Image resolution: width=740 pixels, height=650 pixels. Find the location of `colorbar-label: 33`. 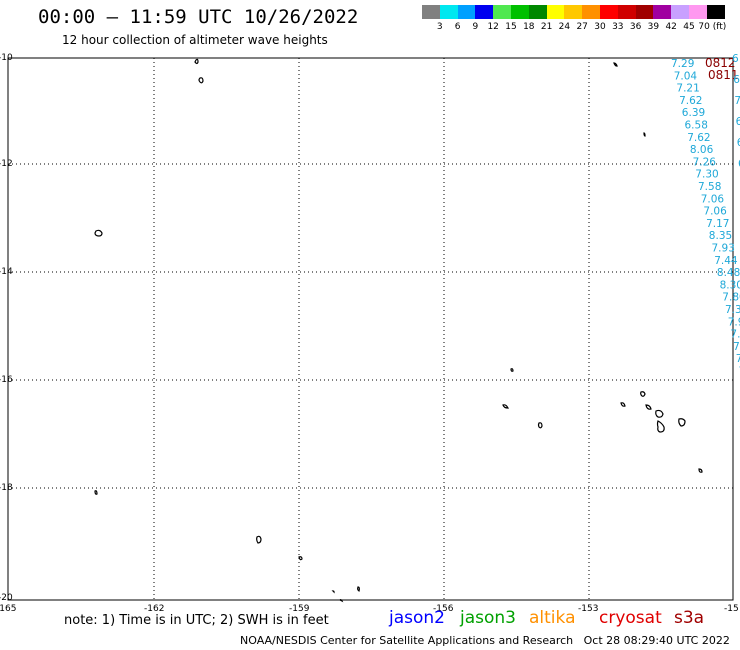

colorbar-label: 33 is located at coordinates (618, 27).